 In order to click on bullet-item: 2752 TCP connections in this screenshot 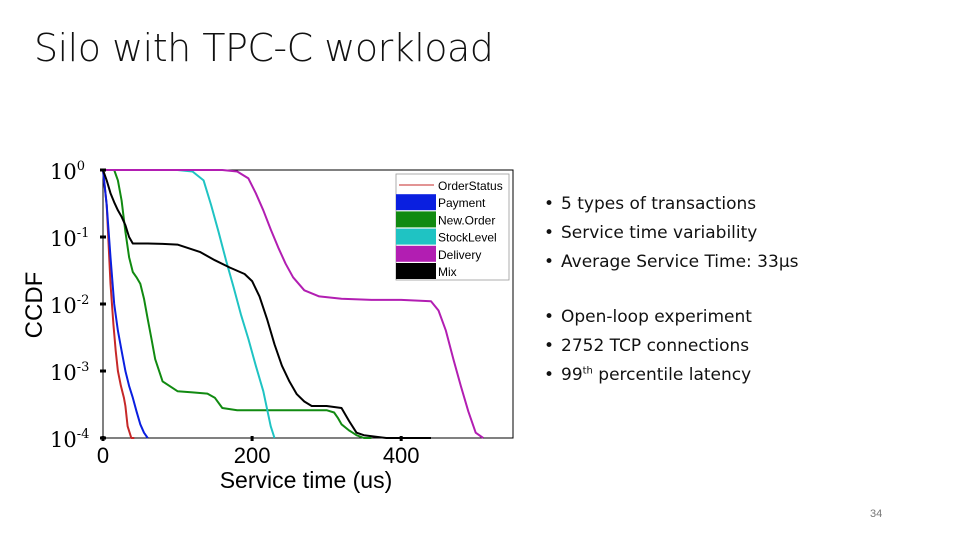, I will do `click(648, 346)`.